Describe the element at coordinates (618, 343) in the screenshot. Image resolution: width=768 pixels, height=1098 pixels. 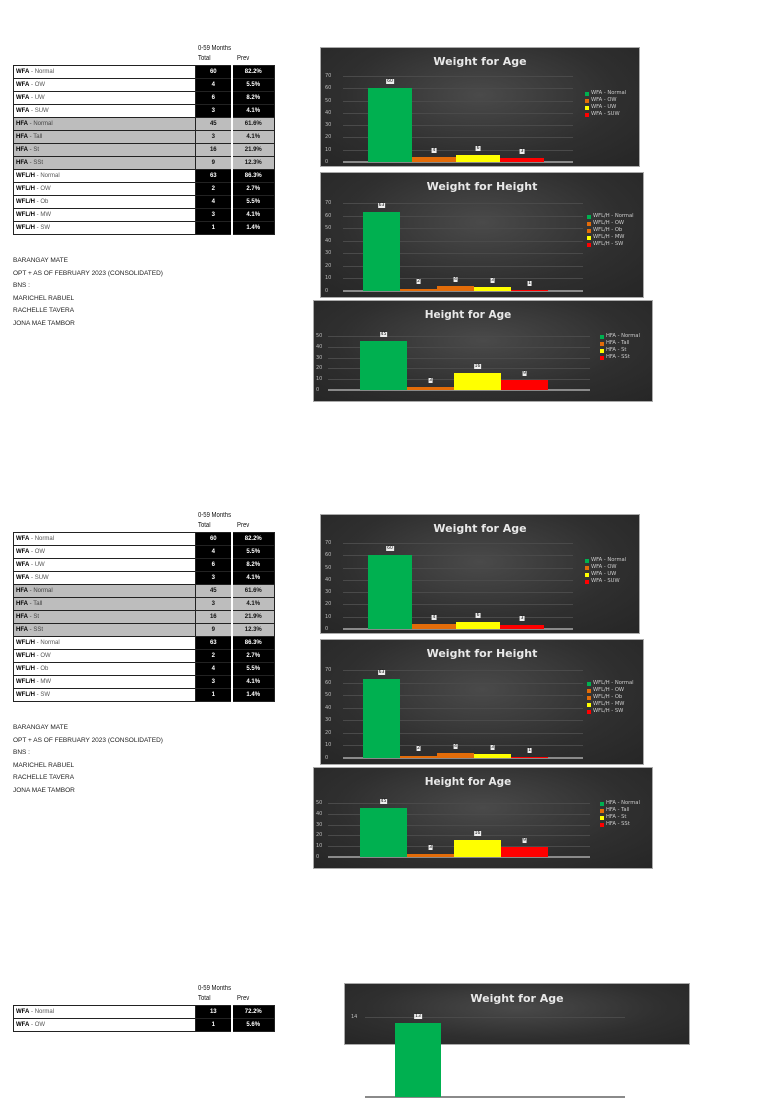
I see `legend-label: HFA - Tall` at that location.